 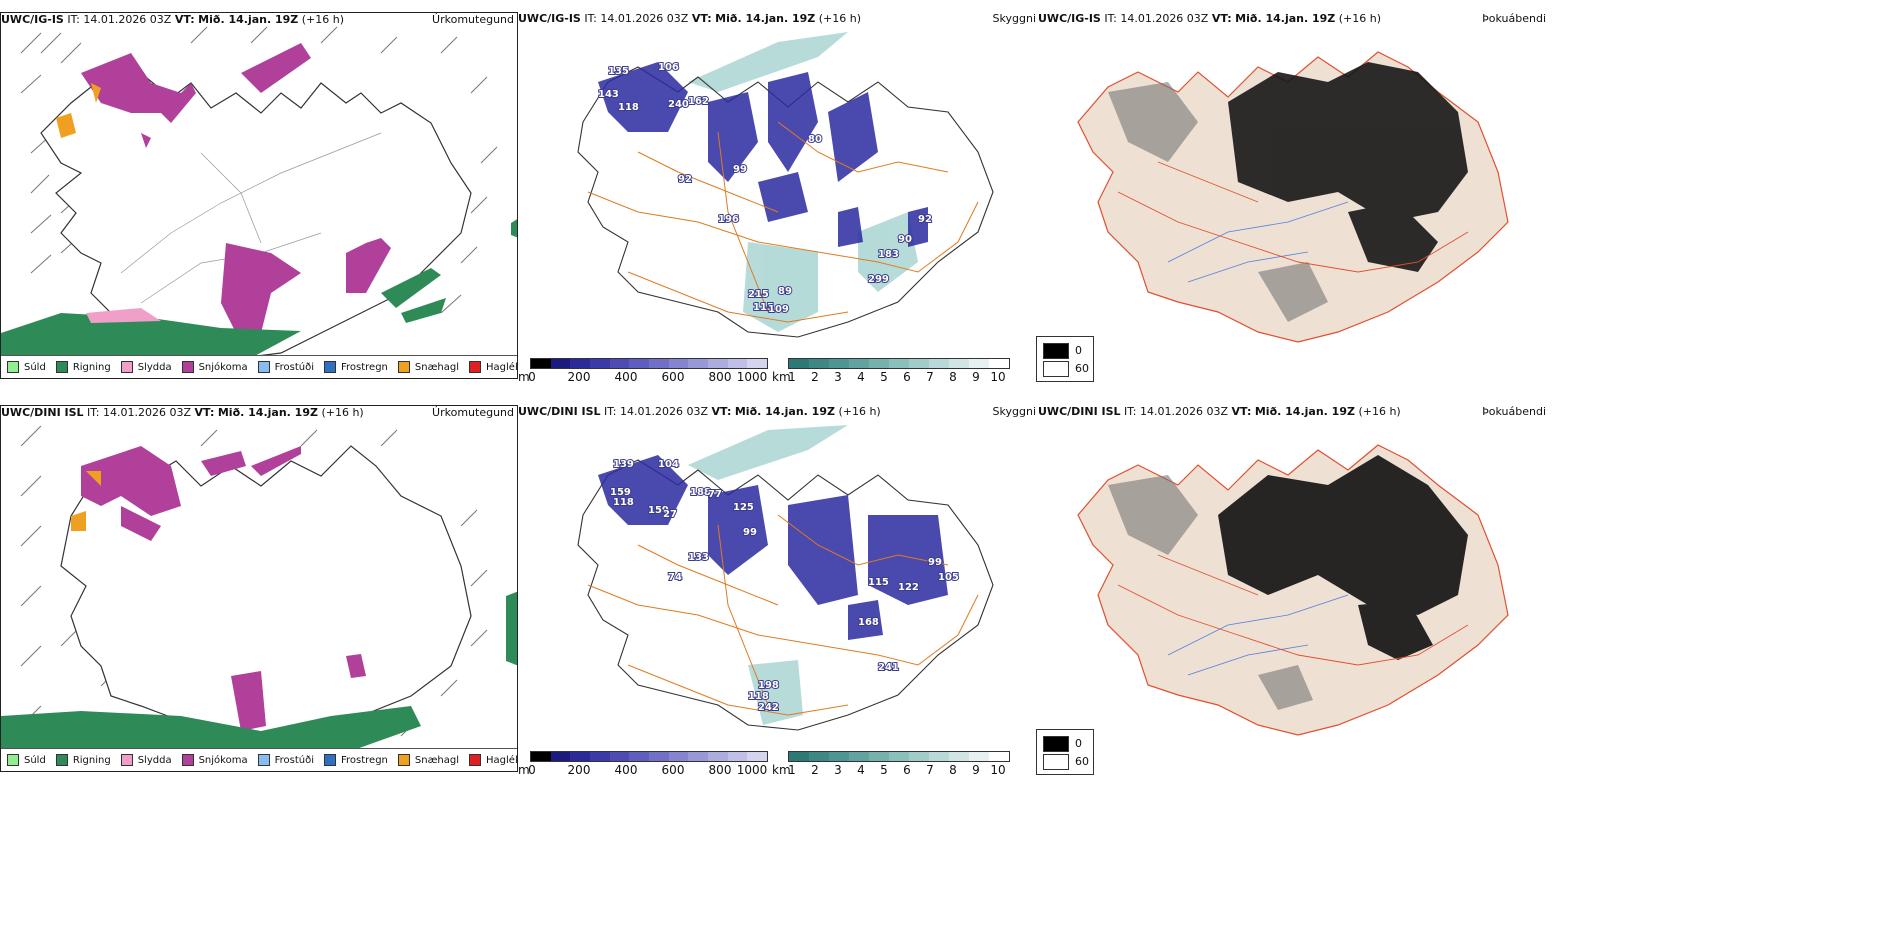 I want to click on ceiling-colorbar: m 0 200 400 600 800 1000, so click(x=643, y=374).